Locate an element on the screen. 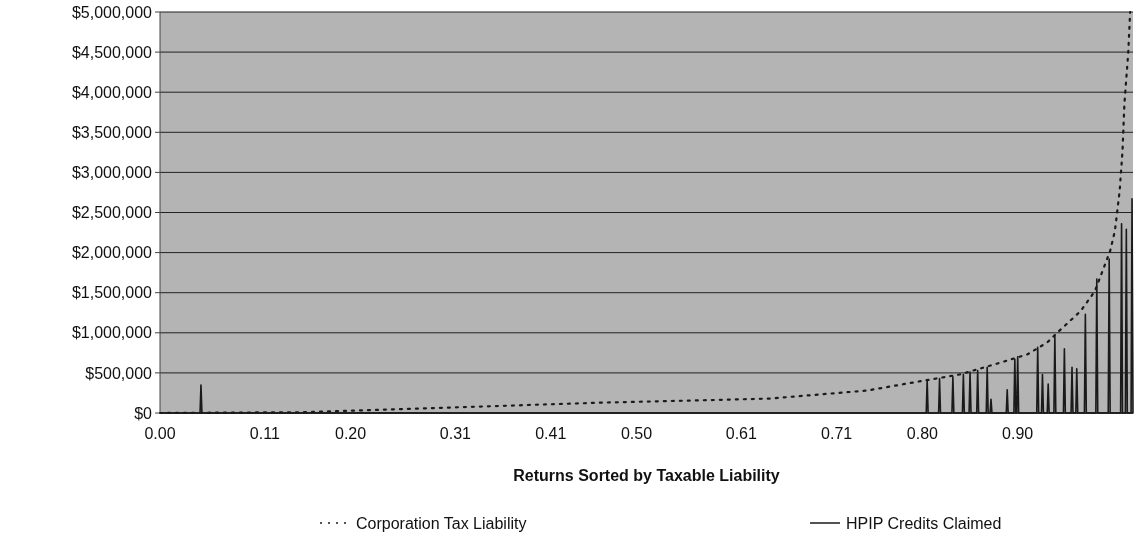  y-tick-label: $1,000,000 is located at coordinates (112, 333).